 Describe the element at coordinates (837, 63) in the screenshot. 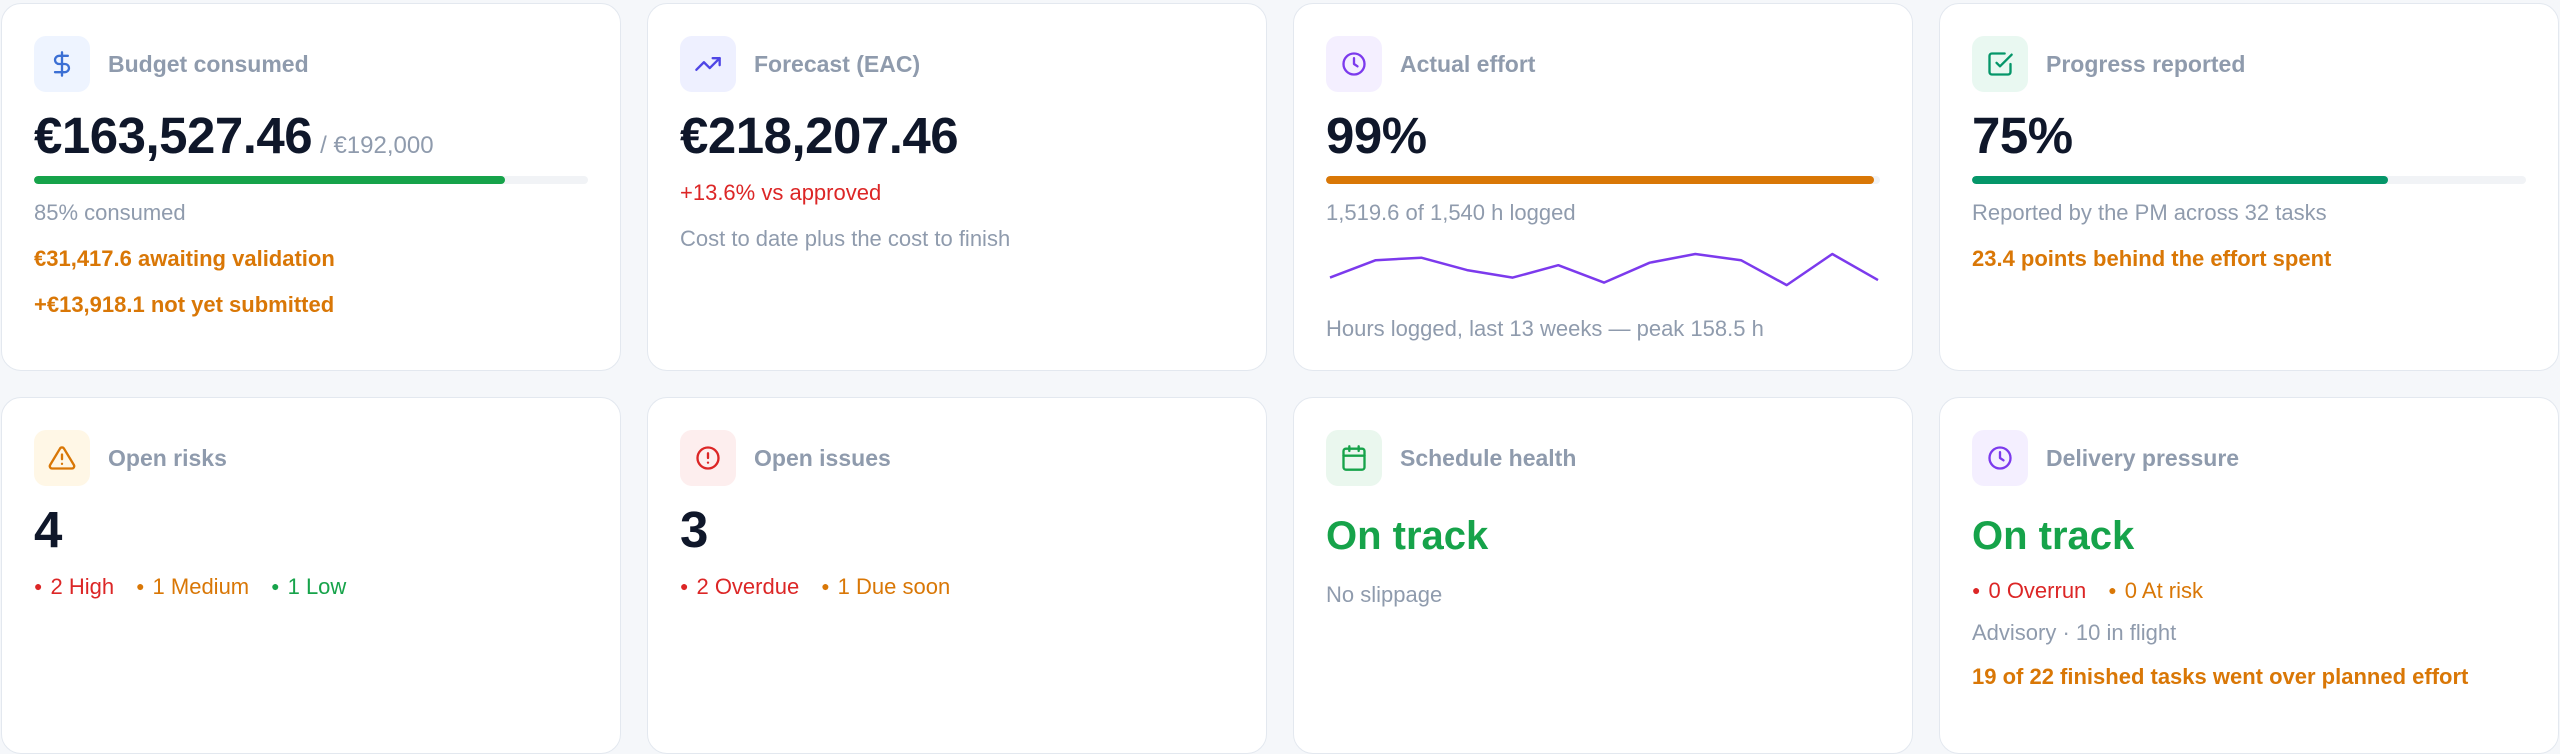

I see `card-title: Forecast (EAC)` at that location.